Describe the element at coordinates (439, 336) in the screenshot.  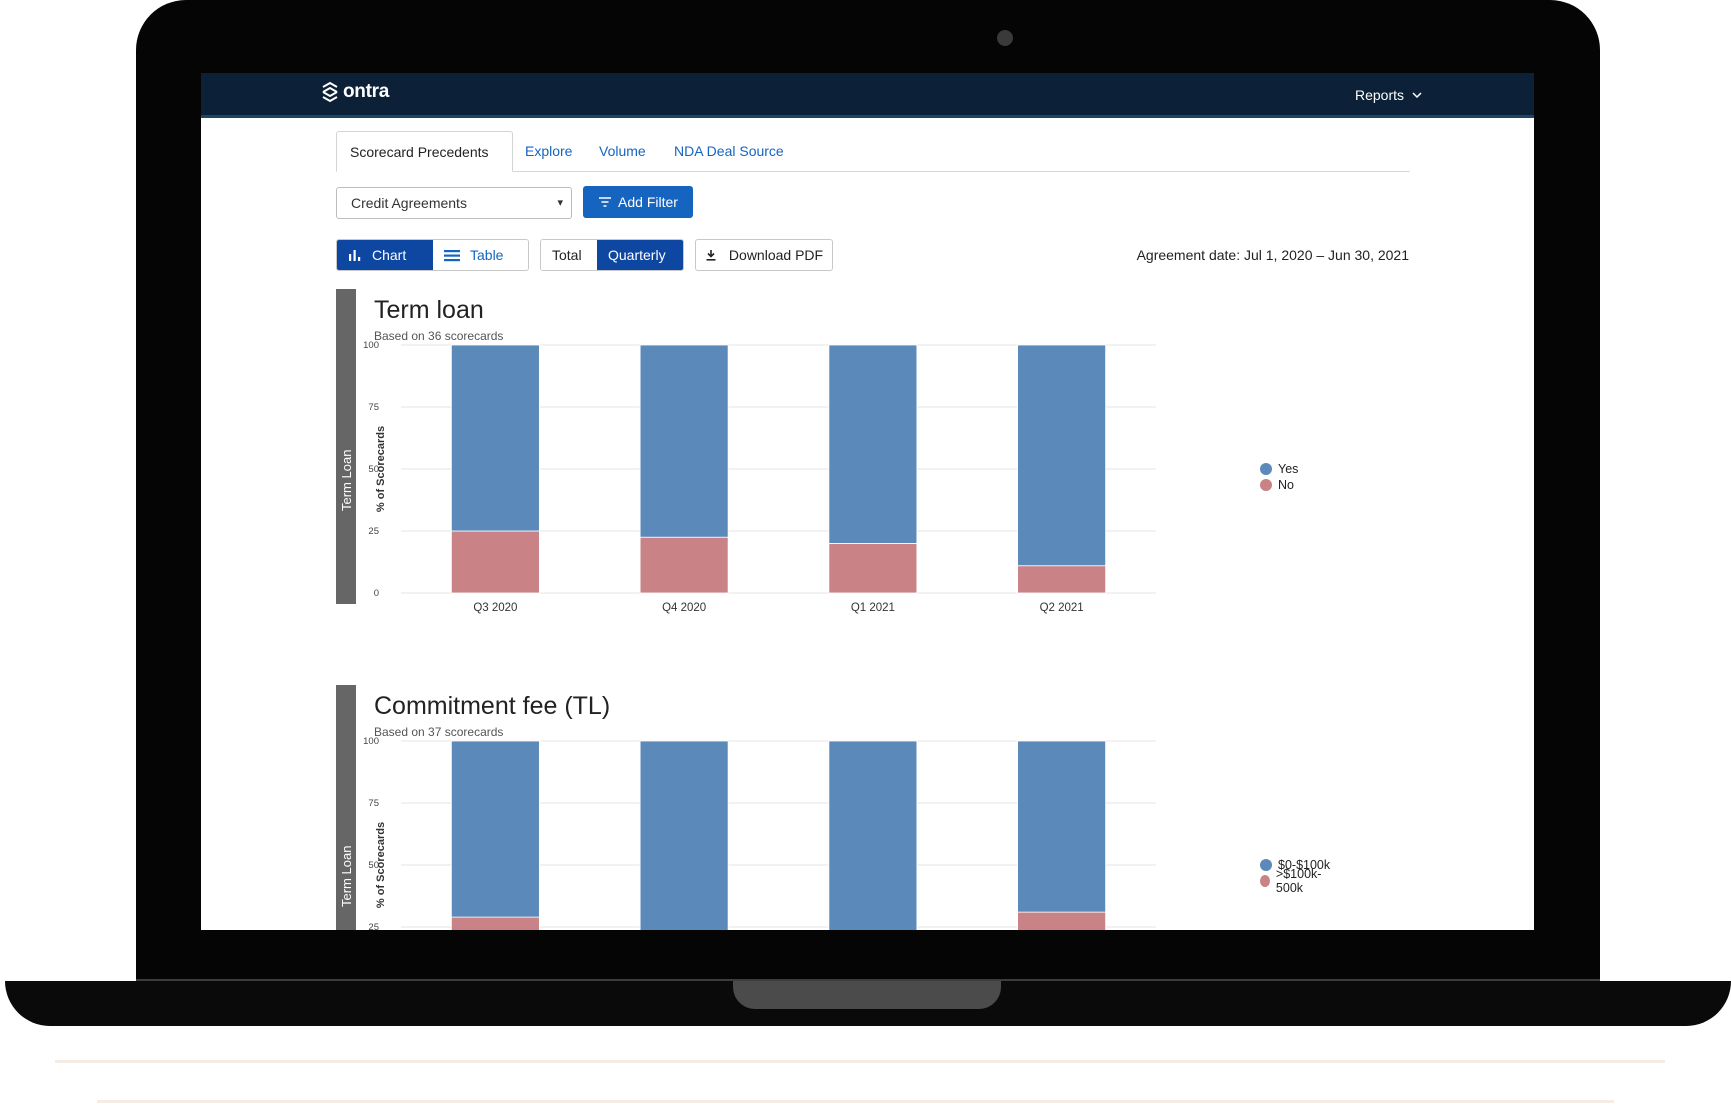
I see `chart-subtitle: Based on 36 scorecards` at that location.